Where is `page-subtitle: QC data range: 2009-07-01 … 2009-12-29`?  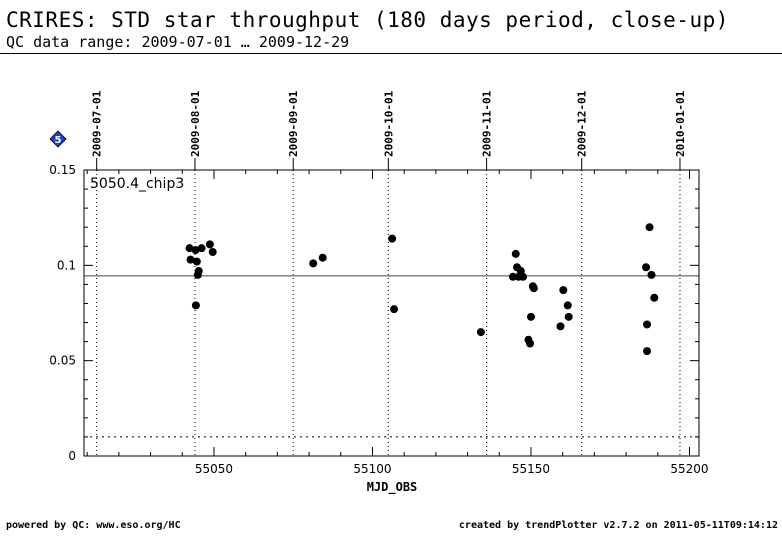 page-subtitle: QC data range: 2009-07-01 … 2009-12-29 is located at coordinates (178, 42).